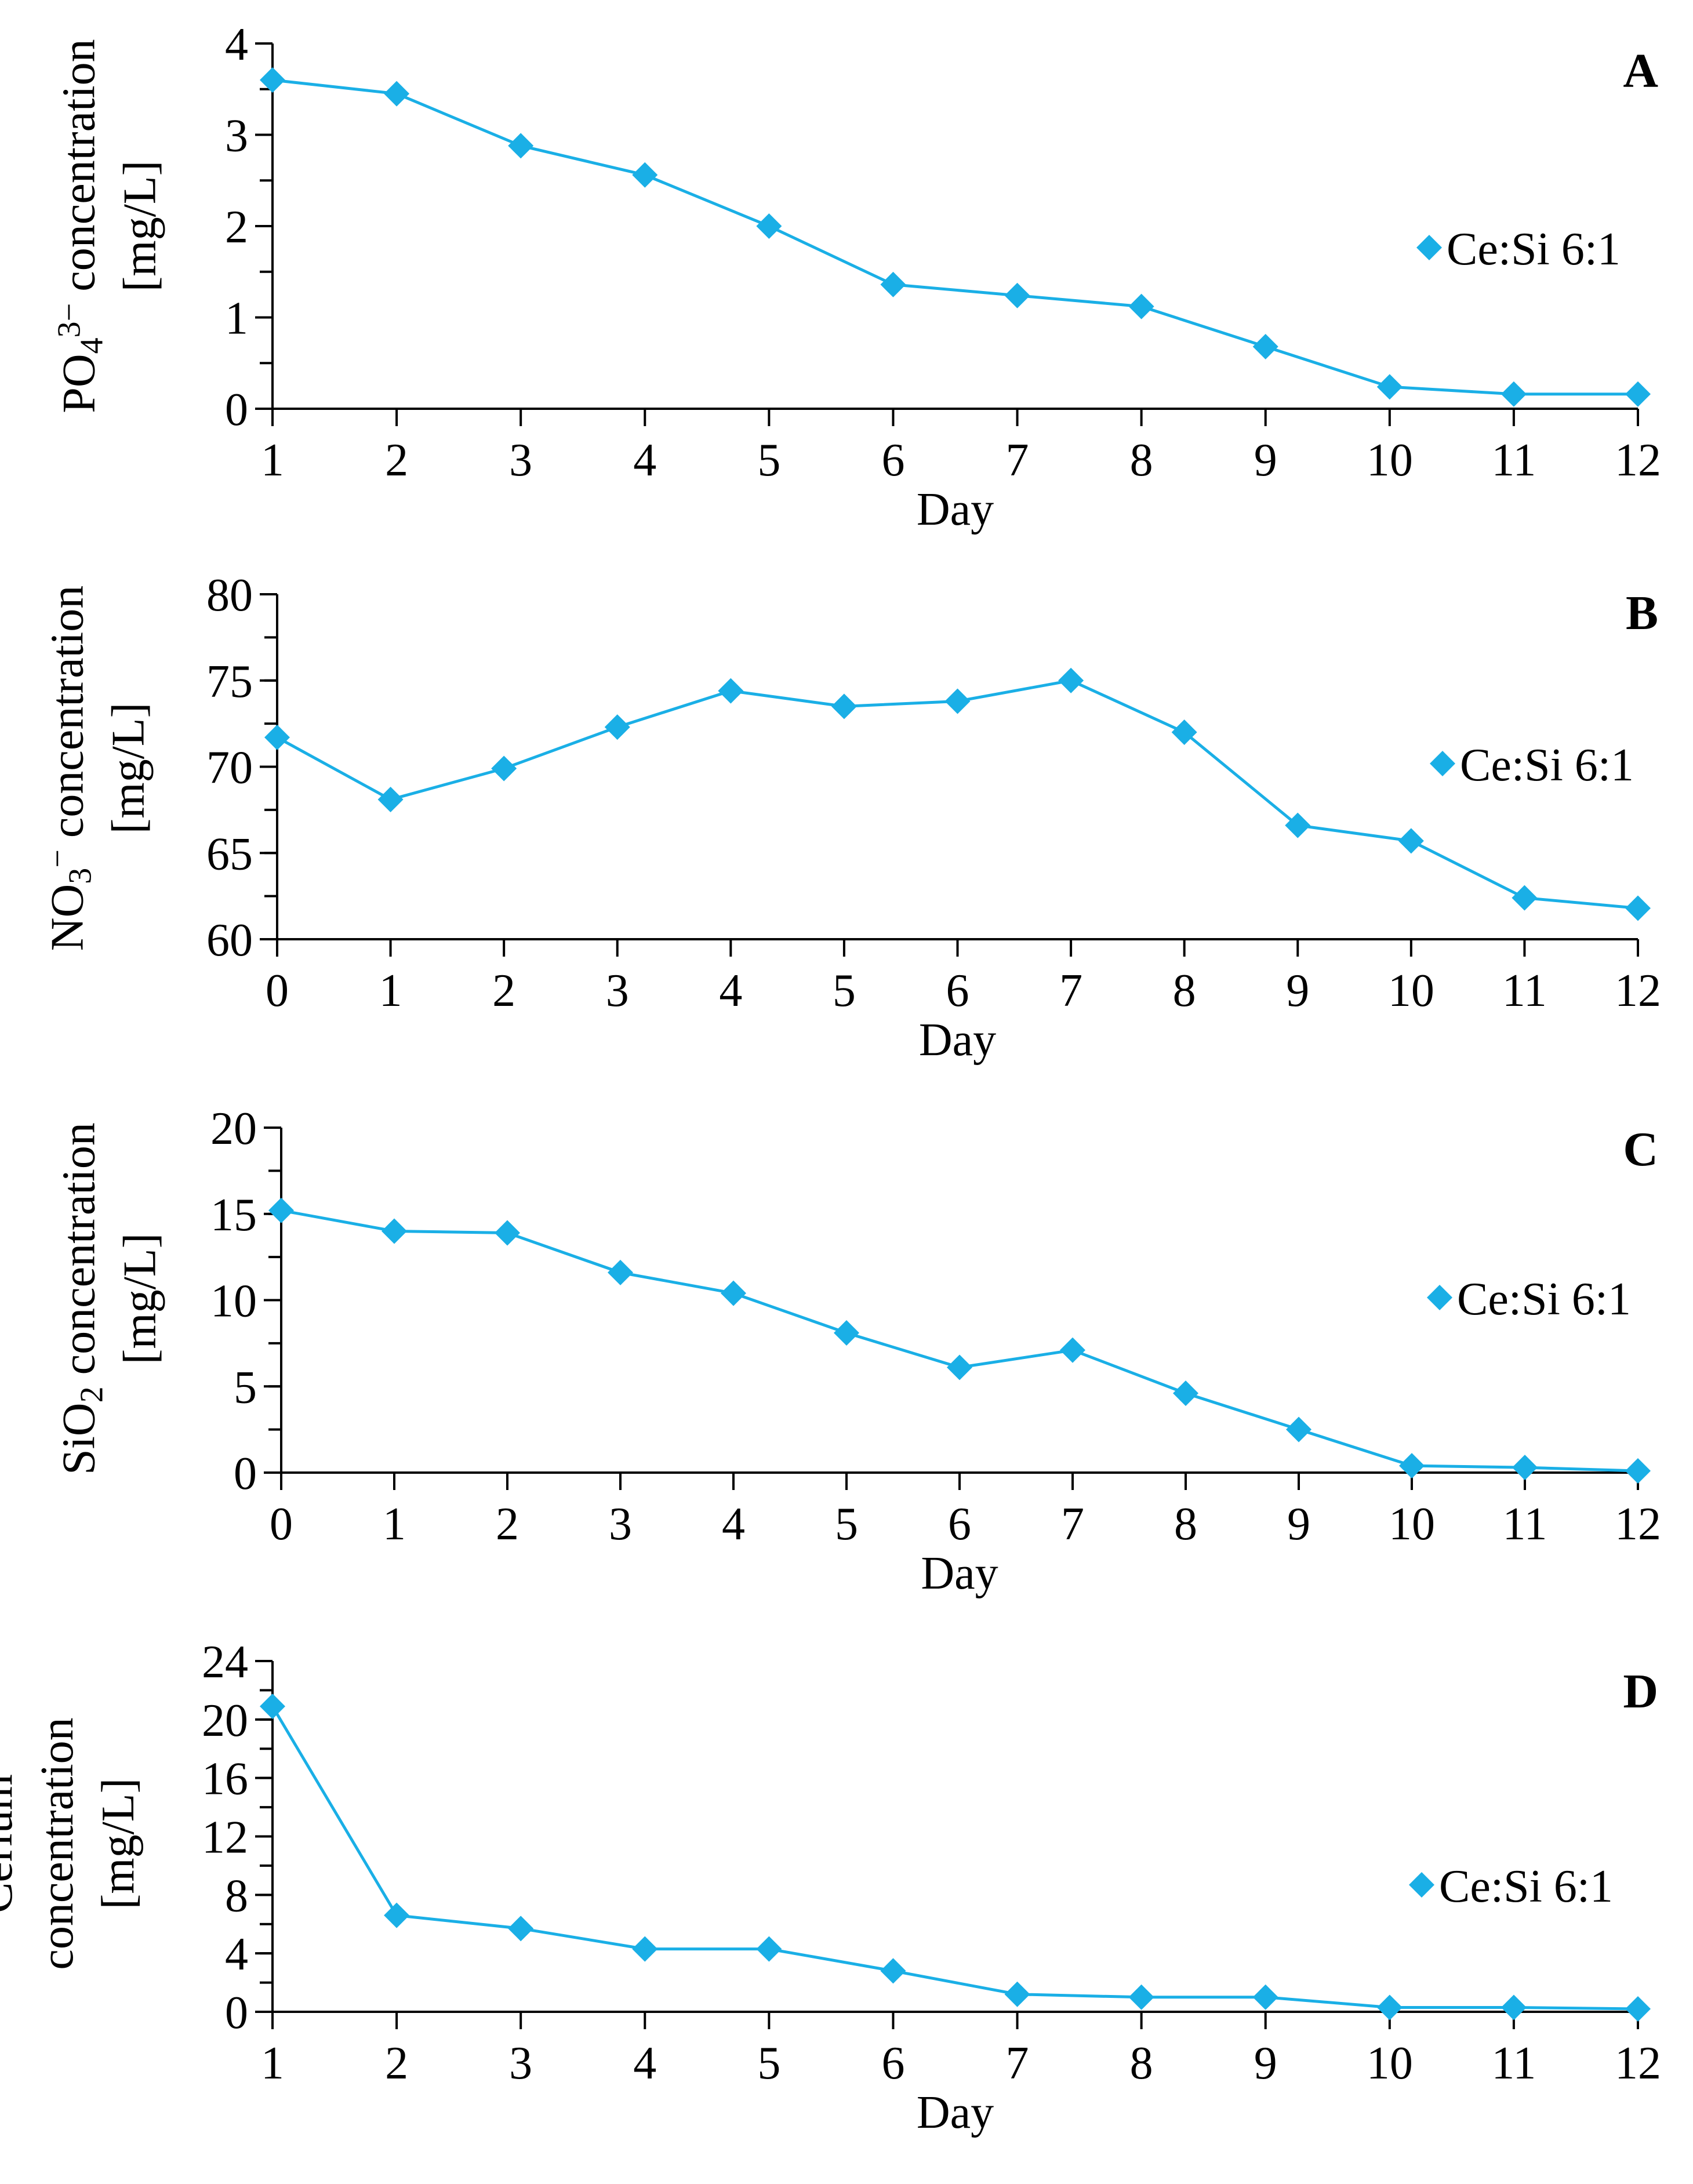 The height and width of the screenshot is (2184, 1693). What do you see at coordinates (846, 1524) in the screenshot?
I see `panel-c-x-tick-label: 5` at bounding box center [846, 1524].